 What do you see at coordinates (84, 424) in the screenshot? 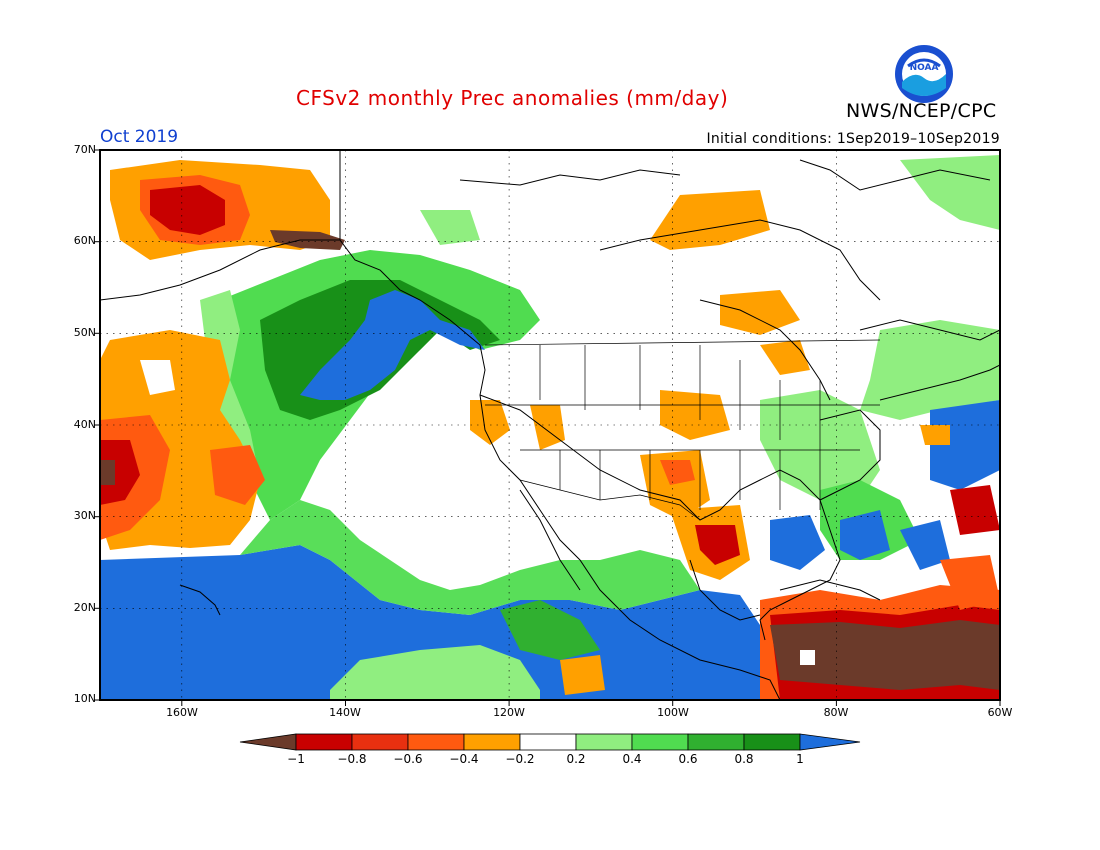
I see `lat-label-40n: 40N` at bounding box center [84, 424].